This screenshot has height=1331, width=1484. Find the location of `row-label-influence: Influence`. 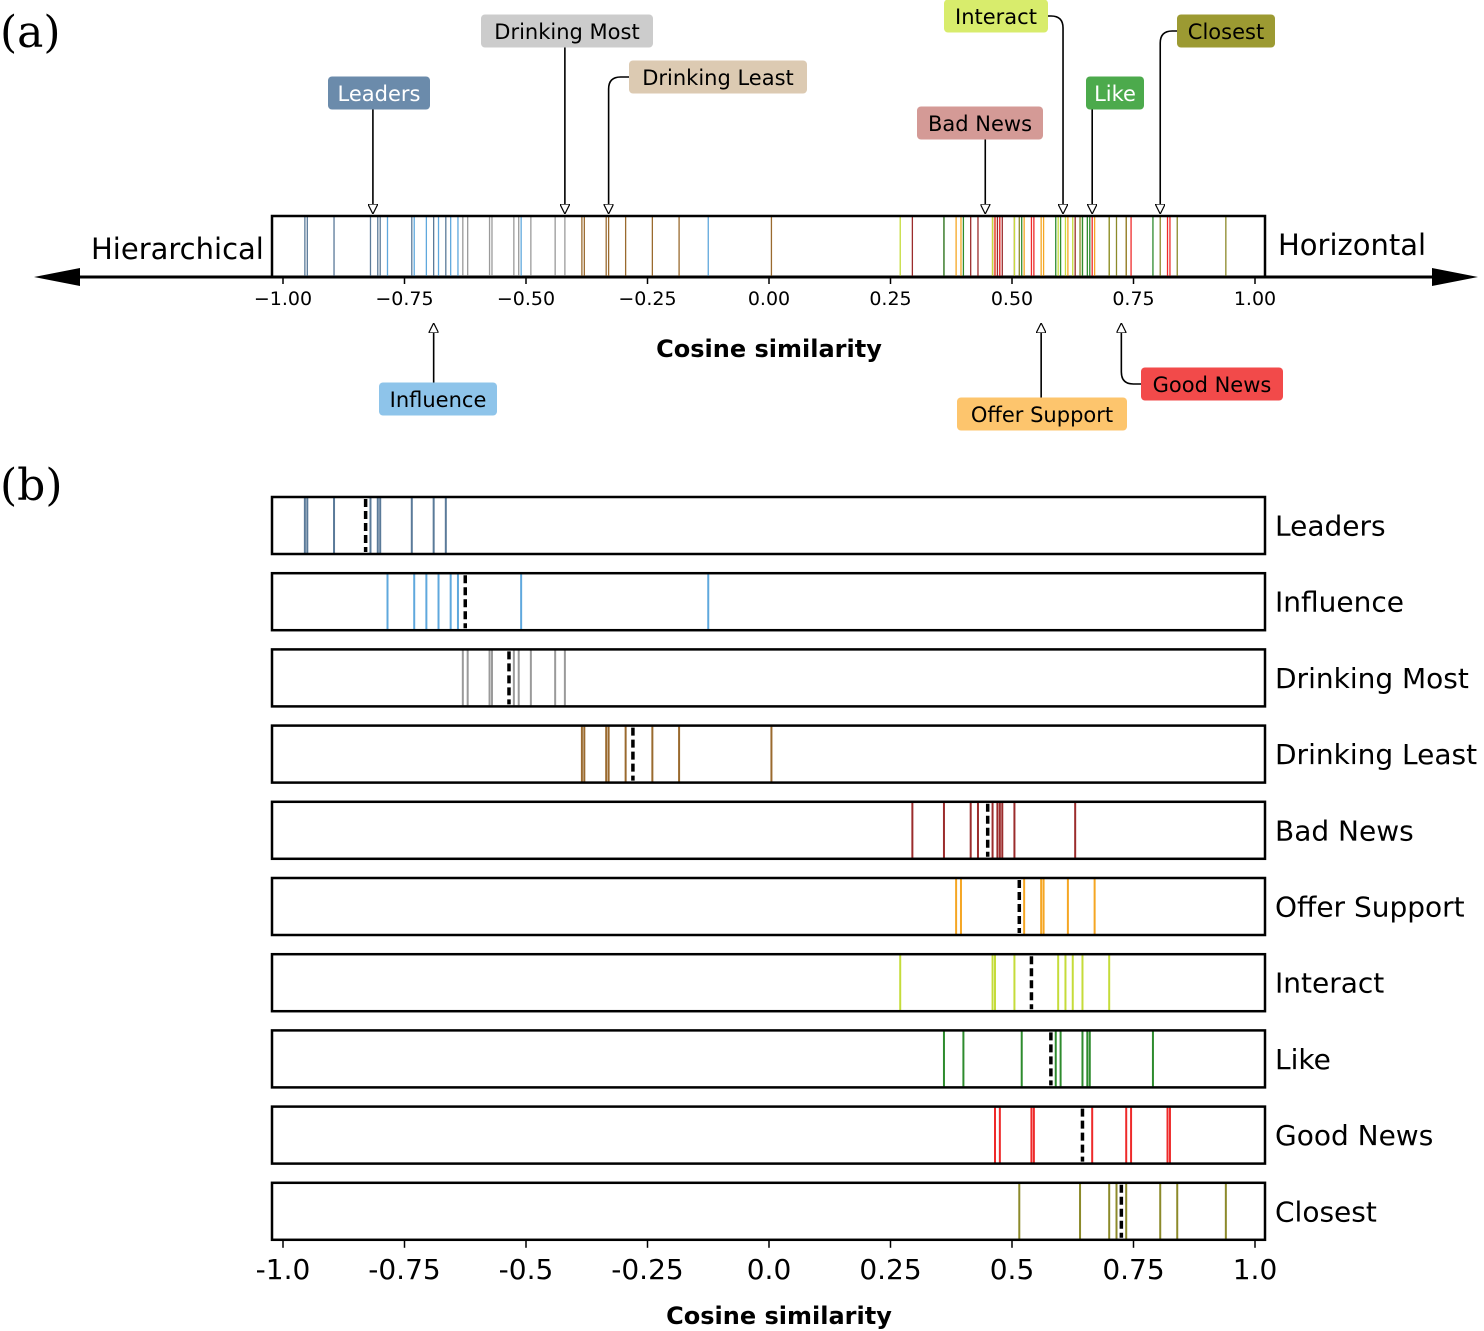

row-label-influence: Influence is located at coordinates (1339, 602).